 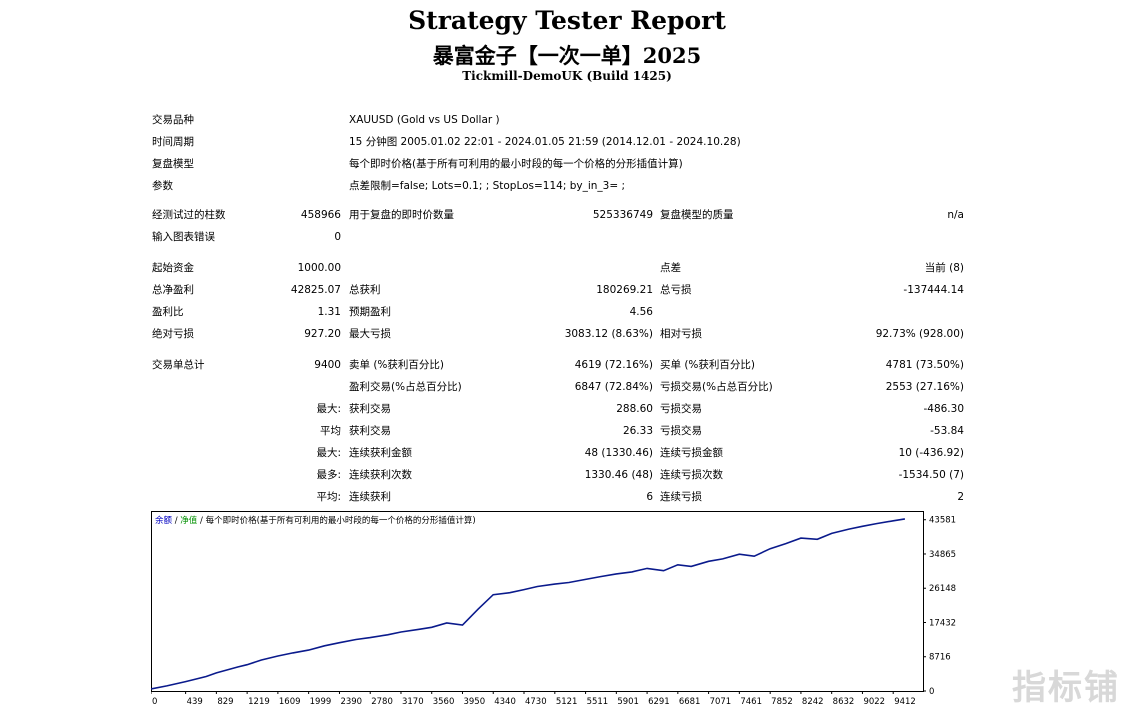 I want to click on deposit-value: 1000.00, so click(x=319, y=268).